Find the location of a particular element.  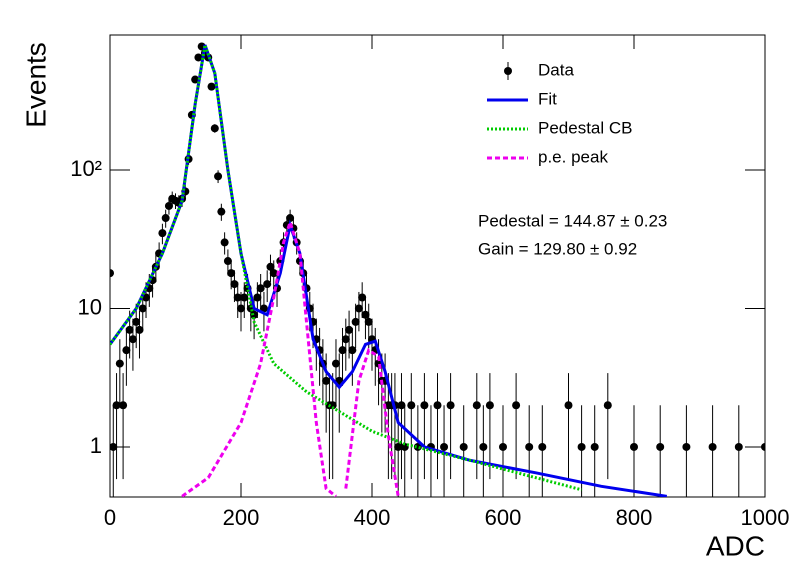

legend-label: p.e. peak is located at coordinates (573, 156).